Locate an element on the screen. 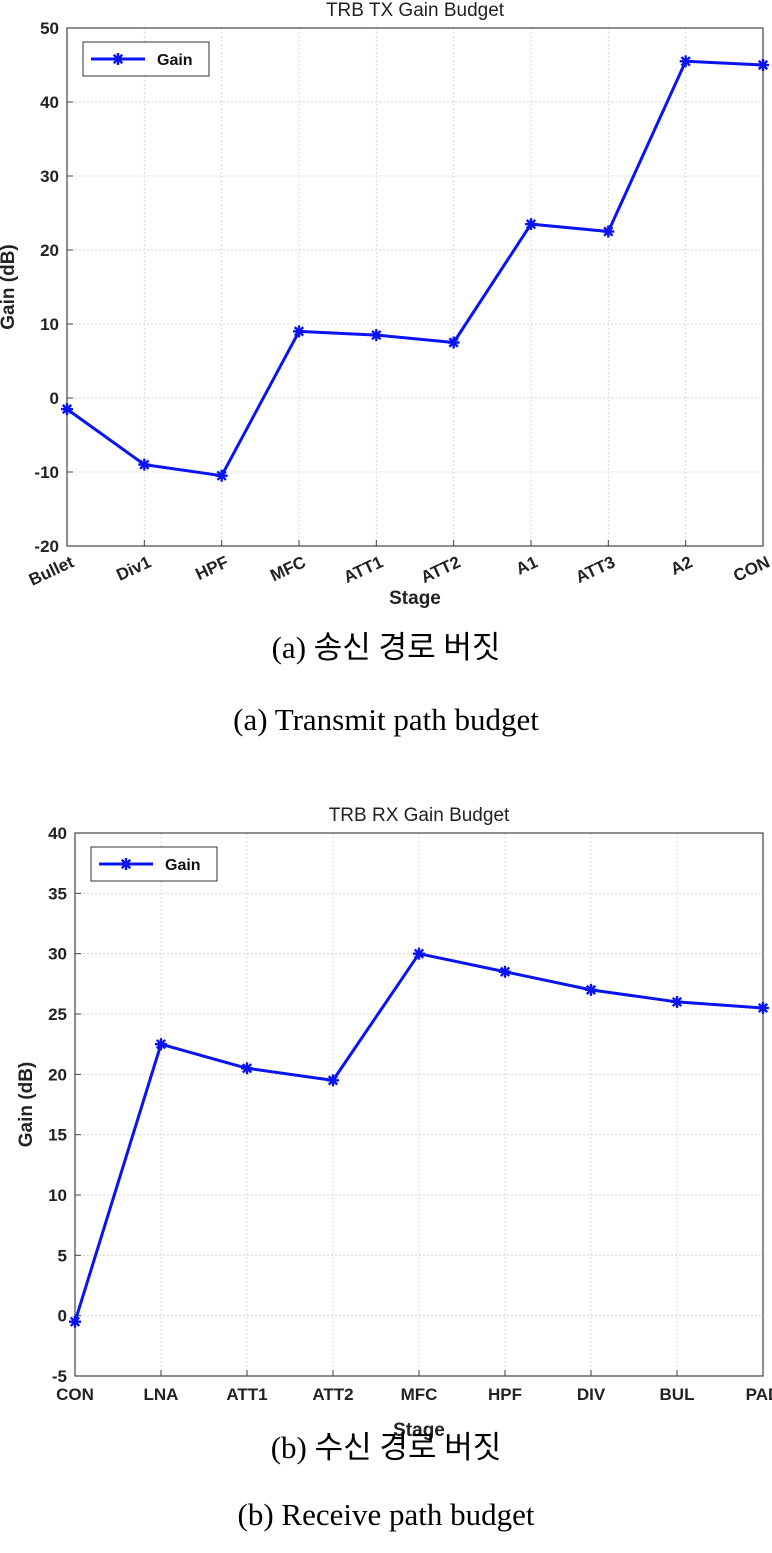 This screenshot has height=1553, width=772. chart-title: TRB RX Gain Budget is located at coordinates (419, 815).